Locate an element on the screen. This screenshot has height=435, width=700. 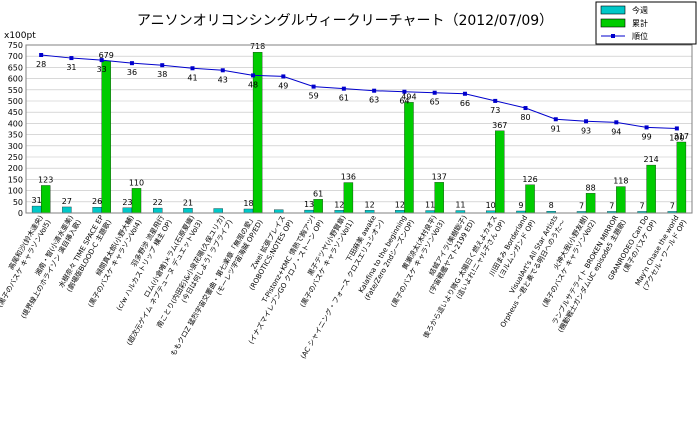
y-tick-label: 0 is located at coordinates (20, 213).